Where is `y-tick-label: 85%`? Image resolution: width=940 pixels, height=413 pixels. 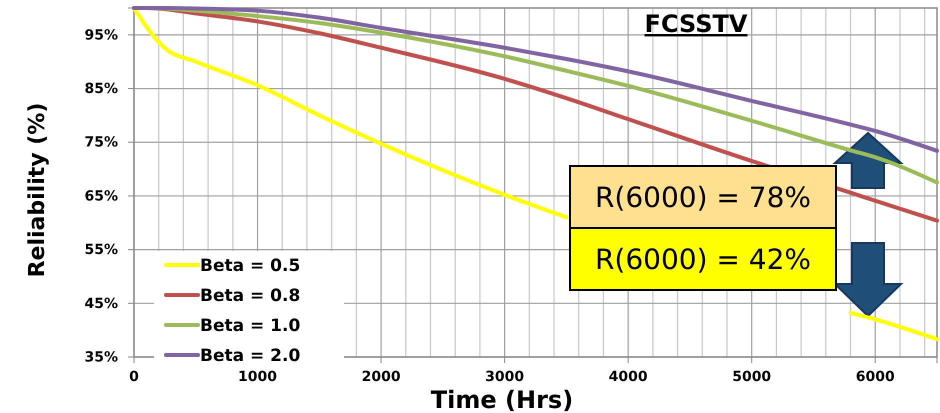 y-tick-label: 85% is located at coordinates (101, 89).